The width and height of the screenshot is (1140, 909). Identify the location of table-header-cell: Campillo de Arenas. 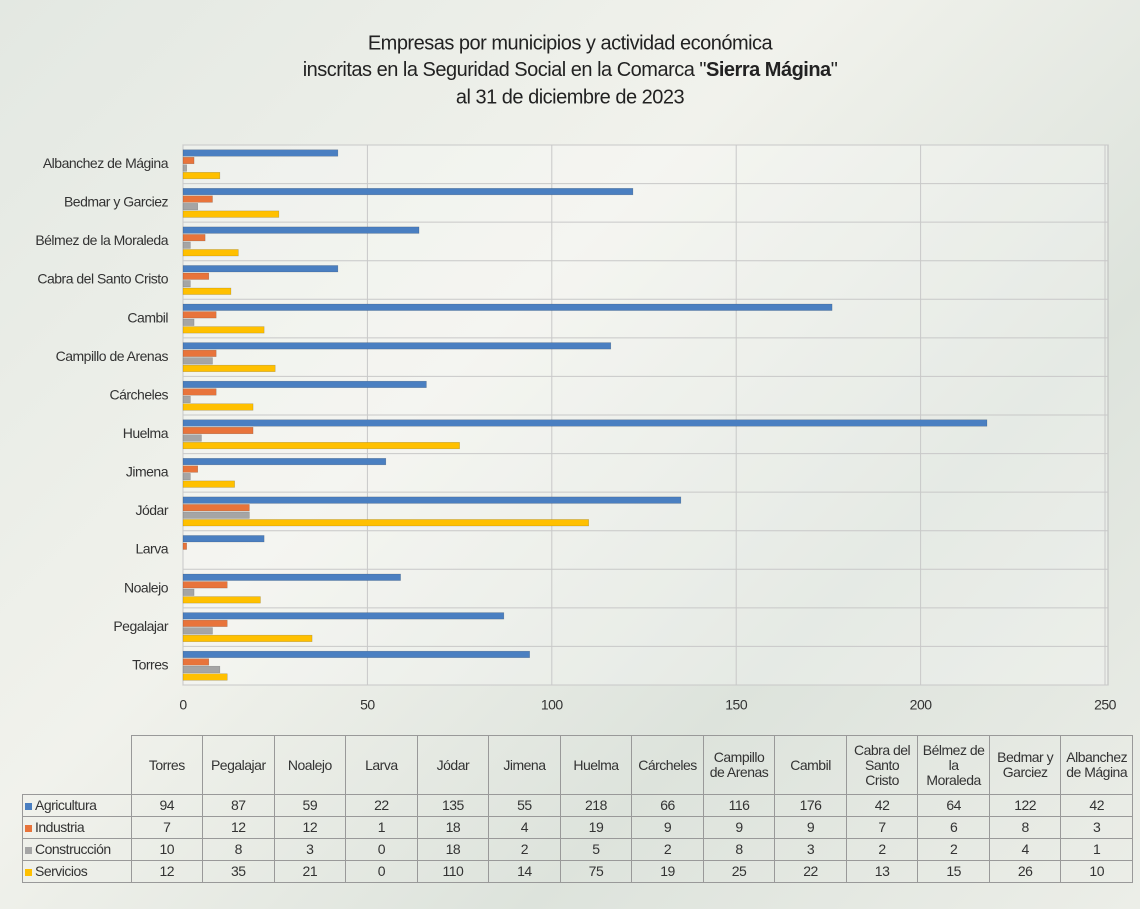
(739, 765).